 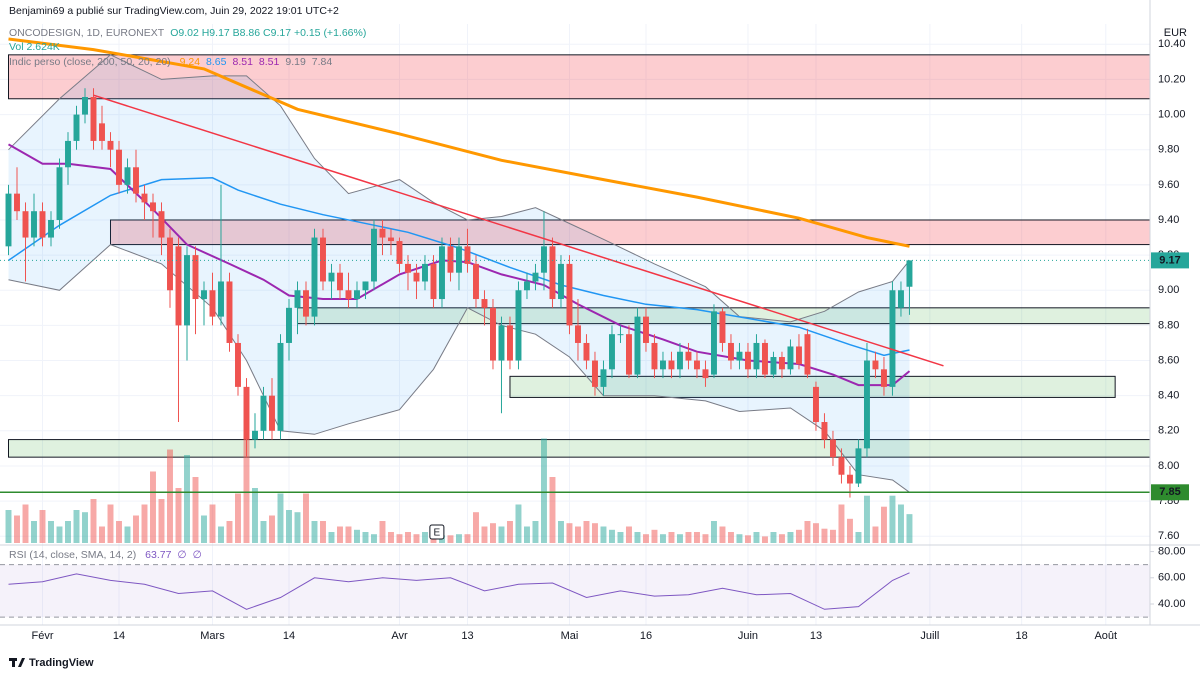 What do you see at coordinates (646, 636) in the screenshot?
I see `x-tick-label: 16` at bounding box center [646, 636].